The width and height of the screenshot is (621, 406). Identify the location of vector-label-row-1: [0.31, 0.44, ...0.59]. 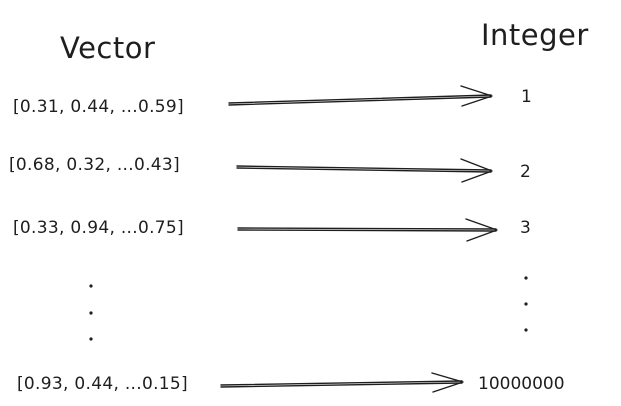
(98, 107).